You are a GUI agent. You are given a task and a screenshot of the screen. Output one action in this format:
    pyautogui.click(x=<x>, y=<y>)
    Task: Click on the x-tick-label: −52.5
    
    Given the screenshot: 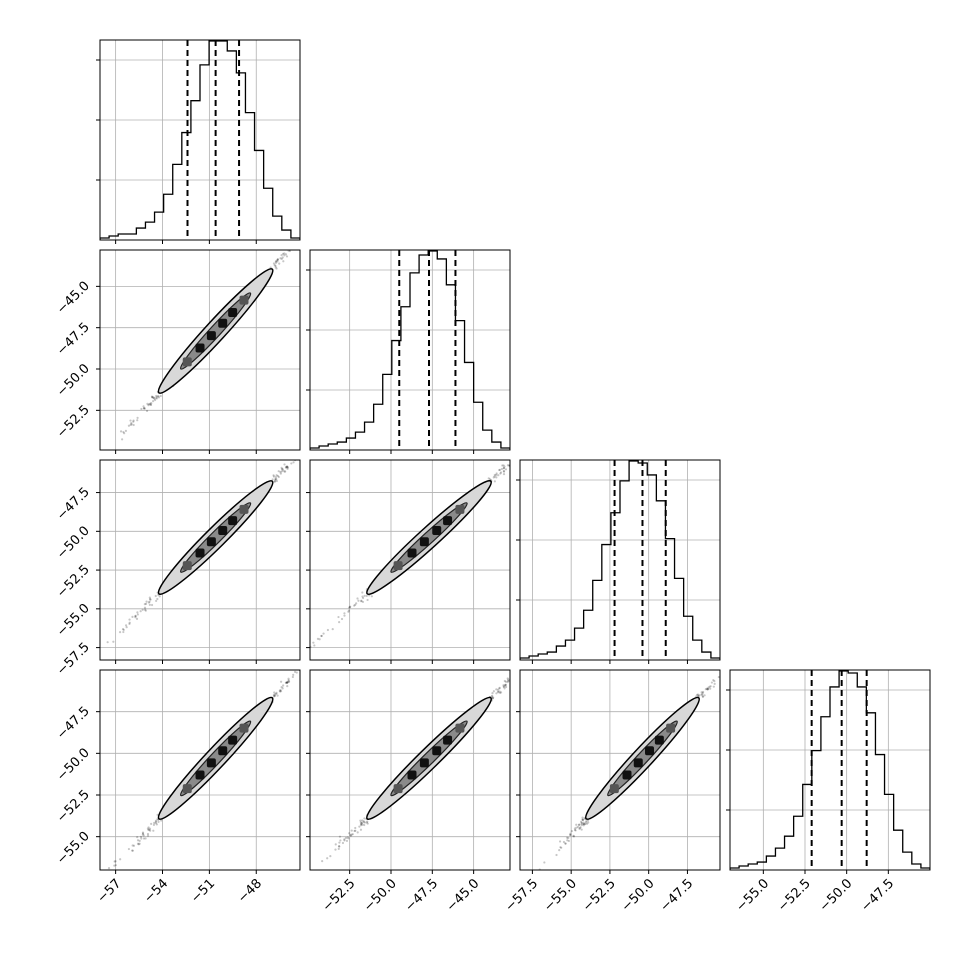 What is the action you would take?
    pyautogui.click(x=794, y=895)
    